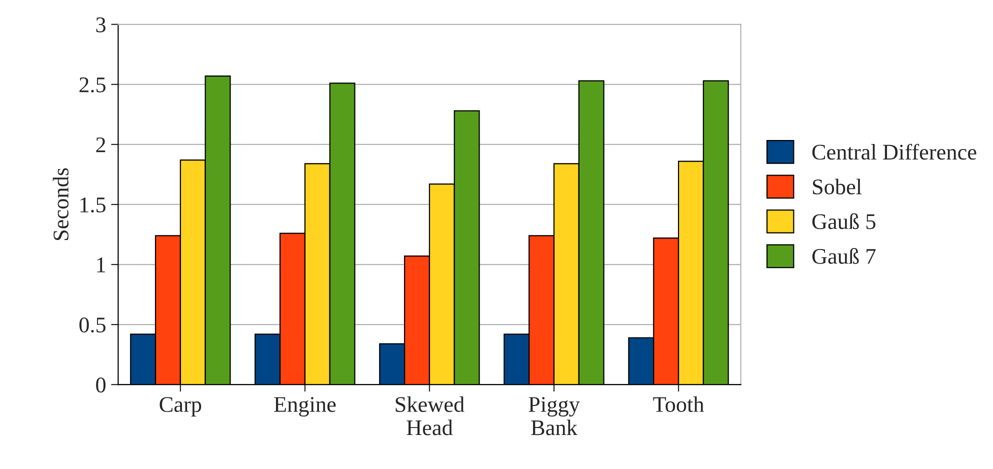  Describe the element at coordinates (101, 144) in the screenshot. I see `y-tick-label: 2` at that location.